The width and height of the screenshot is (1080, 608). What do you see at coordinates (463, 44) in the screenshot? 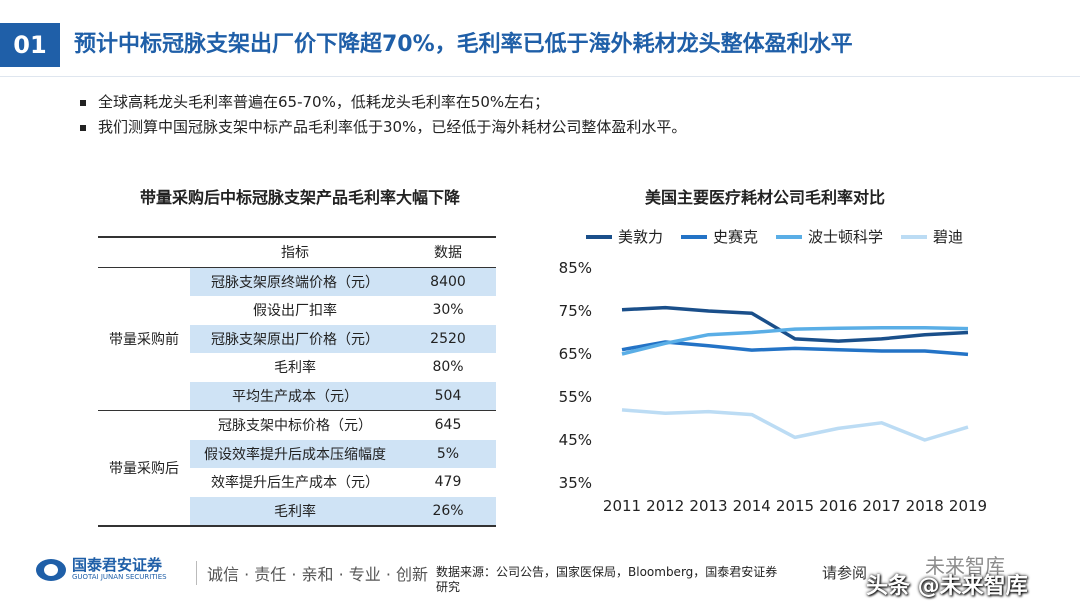
I see `slide-title: 预计中标冠脉支架出厂价下降超70%，毛利率已低于海外耗材龙头整体盈利水平` at bounding box center [463, 44].